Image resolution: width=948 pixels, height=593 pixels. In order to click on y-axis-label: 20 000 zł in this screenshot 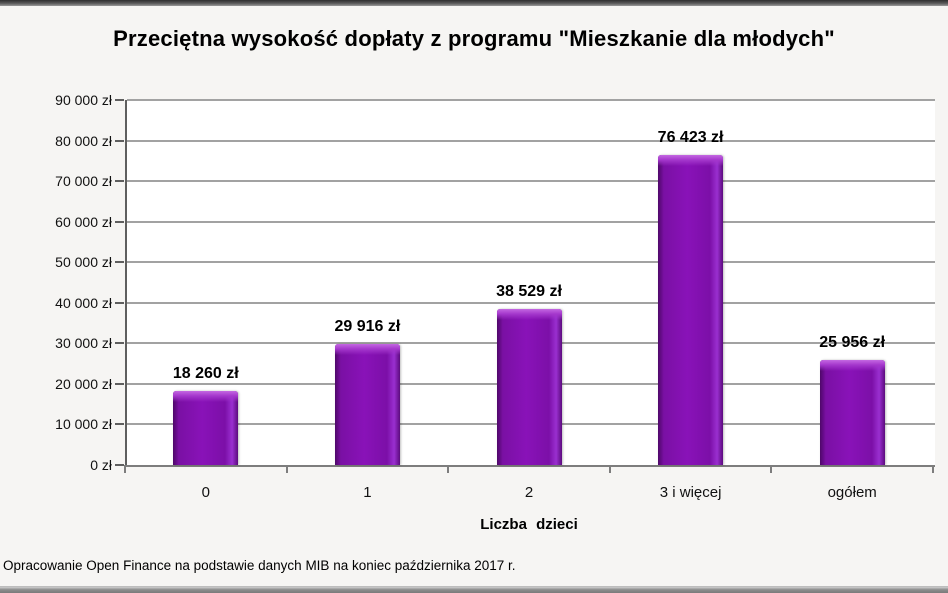, I will do `click(83, 383)`.